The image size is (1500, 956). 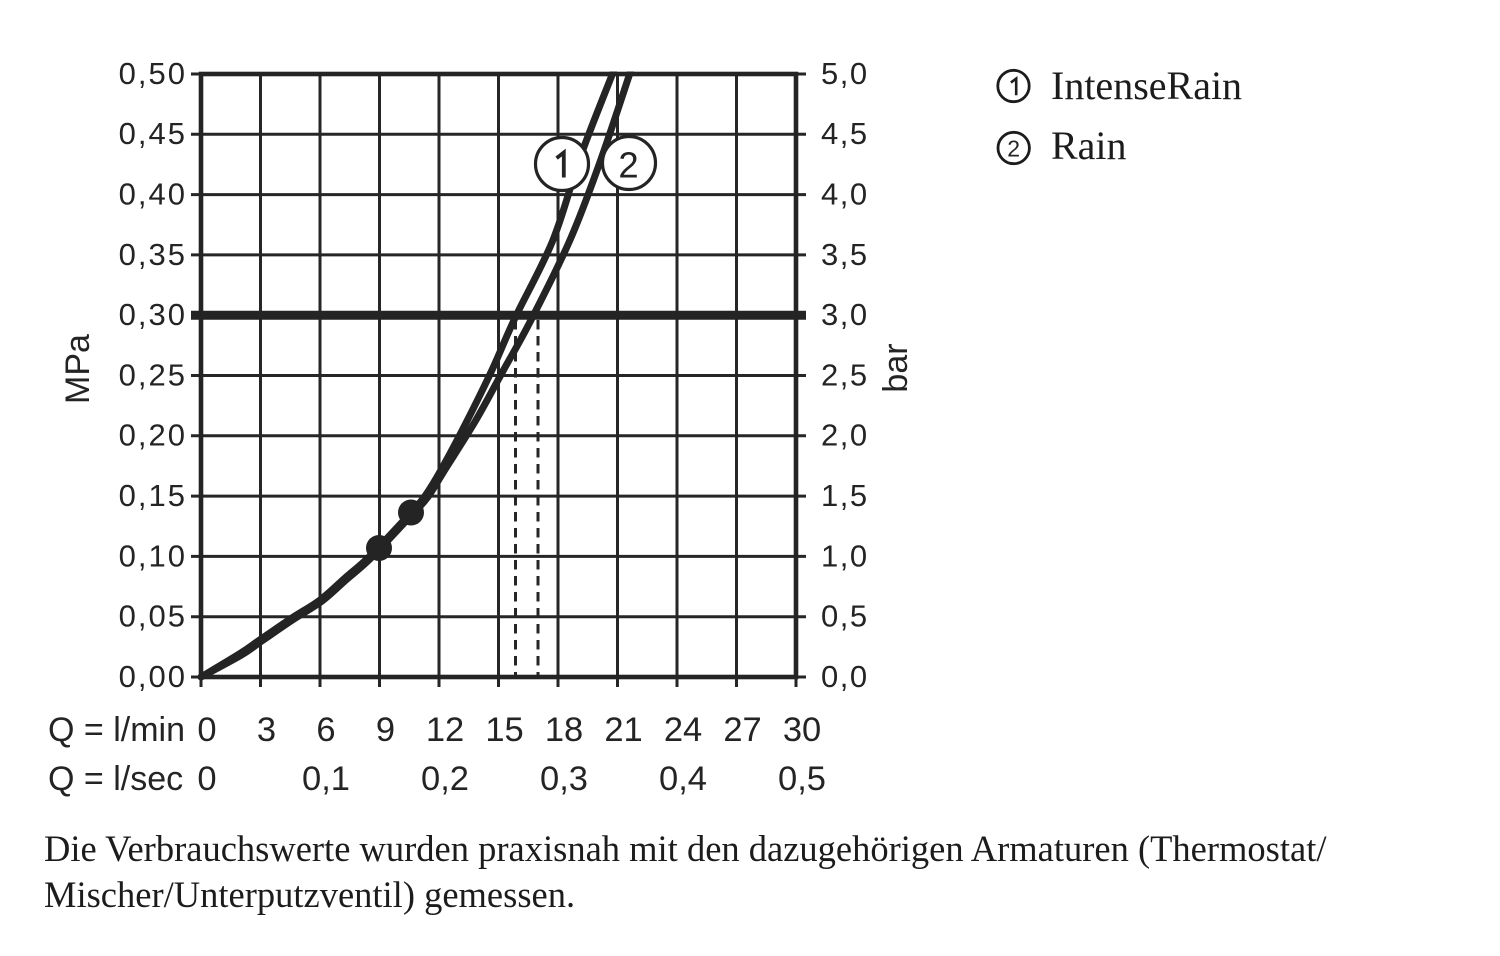 I want to click on svg-text: IntenseRain, so click(x=1146, y=85).